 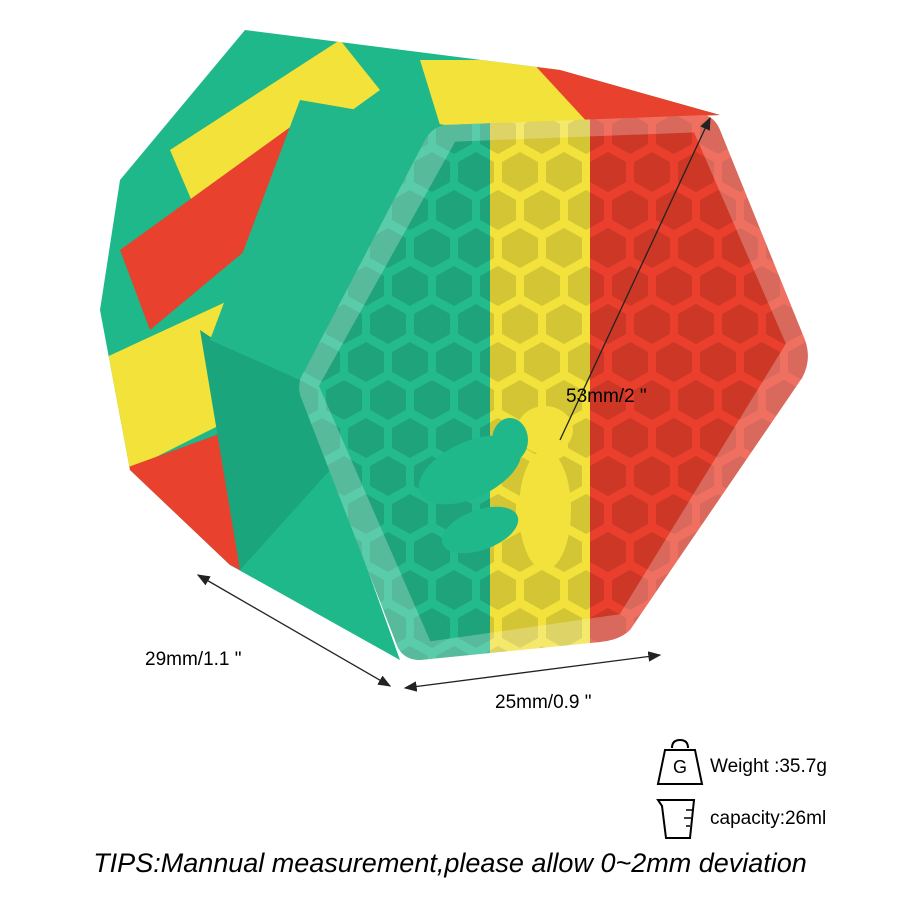 What do you see at coordinates (606, 396) in the screenshot?
I see `diagonal-label: 53mm/2 "` at bounding box center [606, 396].